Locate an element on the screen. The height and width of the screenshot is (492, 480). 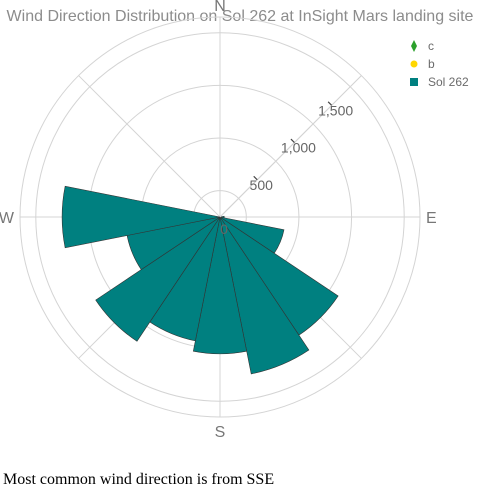
radial-tick-label-500: 500 is located at coordinates (262, 185).